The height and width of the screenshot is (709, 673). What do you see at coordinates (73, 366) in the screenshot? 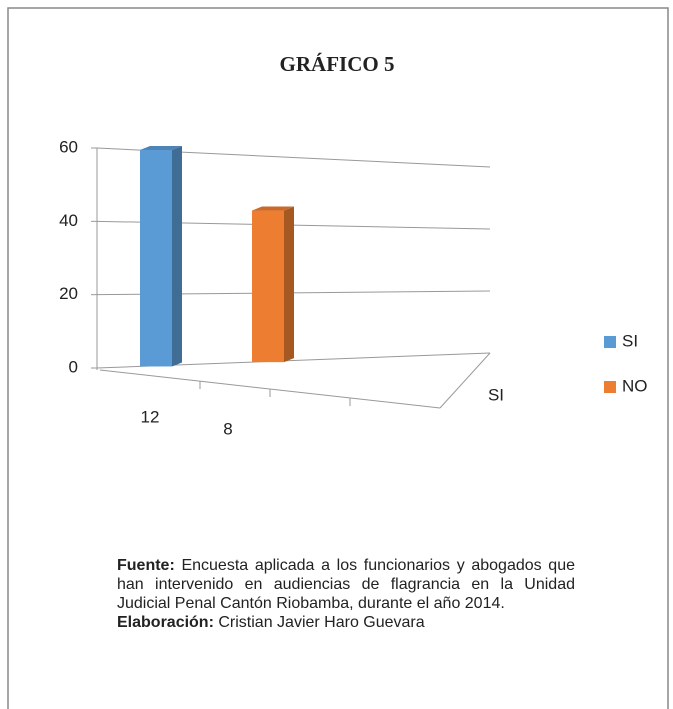
I see `y-tick-label: 0` at bounding box center [73, 366].